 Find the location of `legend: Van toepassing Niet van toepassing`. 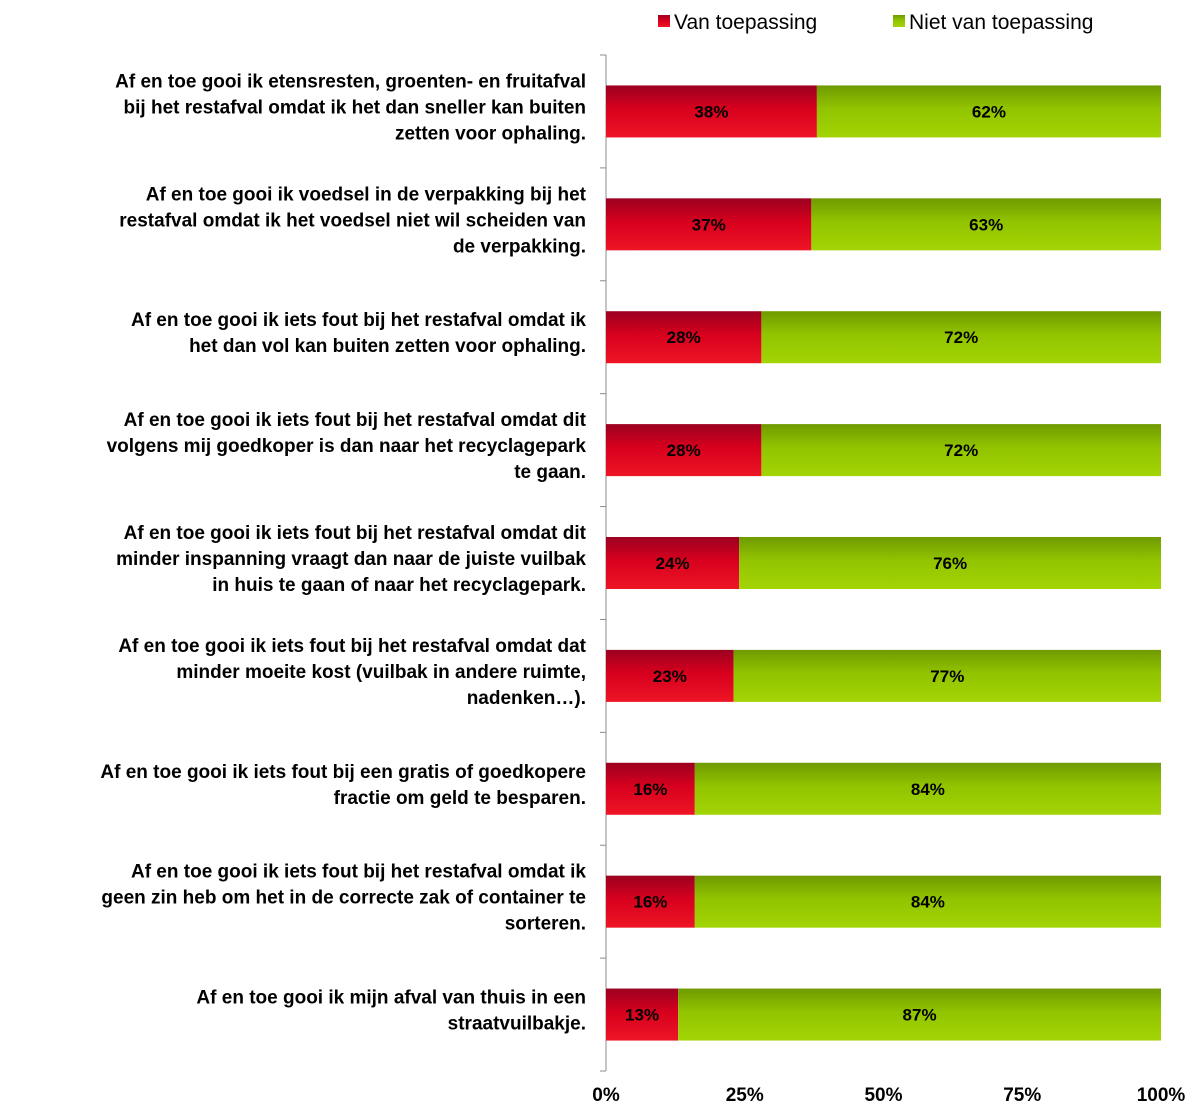

legend: Van toepassing Niet van toepassing is located at coordinates (875, 22).